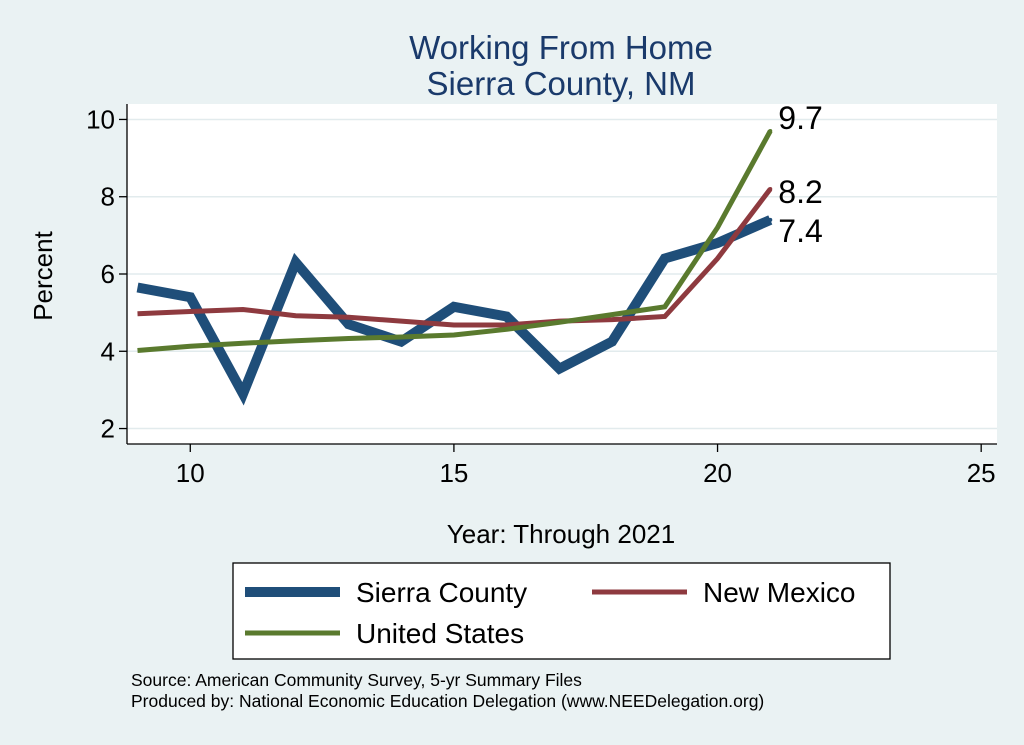  Describe the element at coordinates (586, 466) in the screenshot. I see `x-axis-ticks: 10 15 20 25` at that location.